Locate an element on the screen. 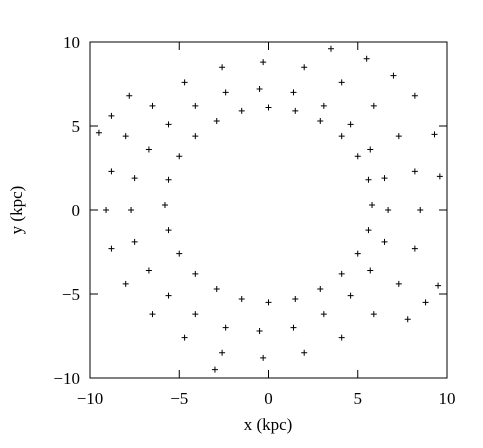 The width and height of the screenshot is (483, 448). y-tick-label: −5 is located at coordinates (71, 294).